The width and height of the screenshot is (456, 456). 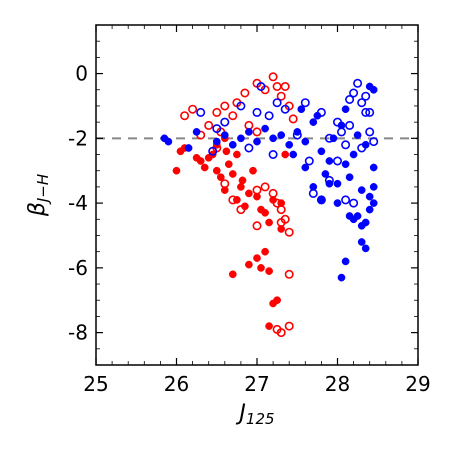 I want to click on y-tick-label: -4, so click(x=78, y=203).